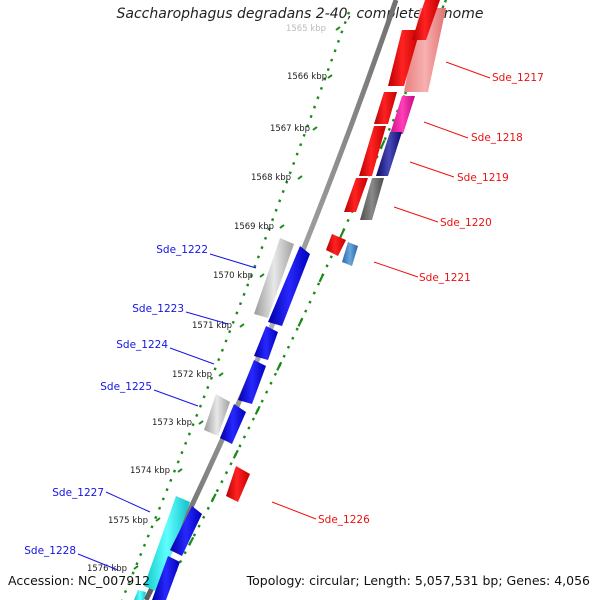 The height and width of the screenshot is (600, 600). Describe the element at coordinates (271, 178) in the screenshot. I see `scale-label: 1568 kbp` at that location.